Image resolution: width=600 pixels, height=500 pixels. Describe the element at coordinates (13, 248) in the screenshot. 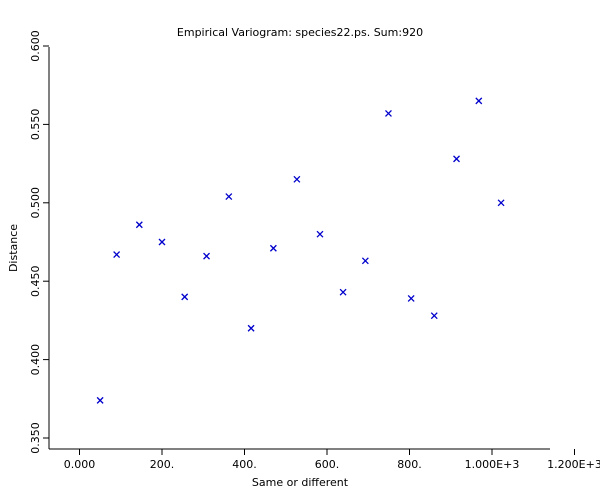

I see `y-axis-label: Distance` at that location.